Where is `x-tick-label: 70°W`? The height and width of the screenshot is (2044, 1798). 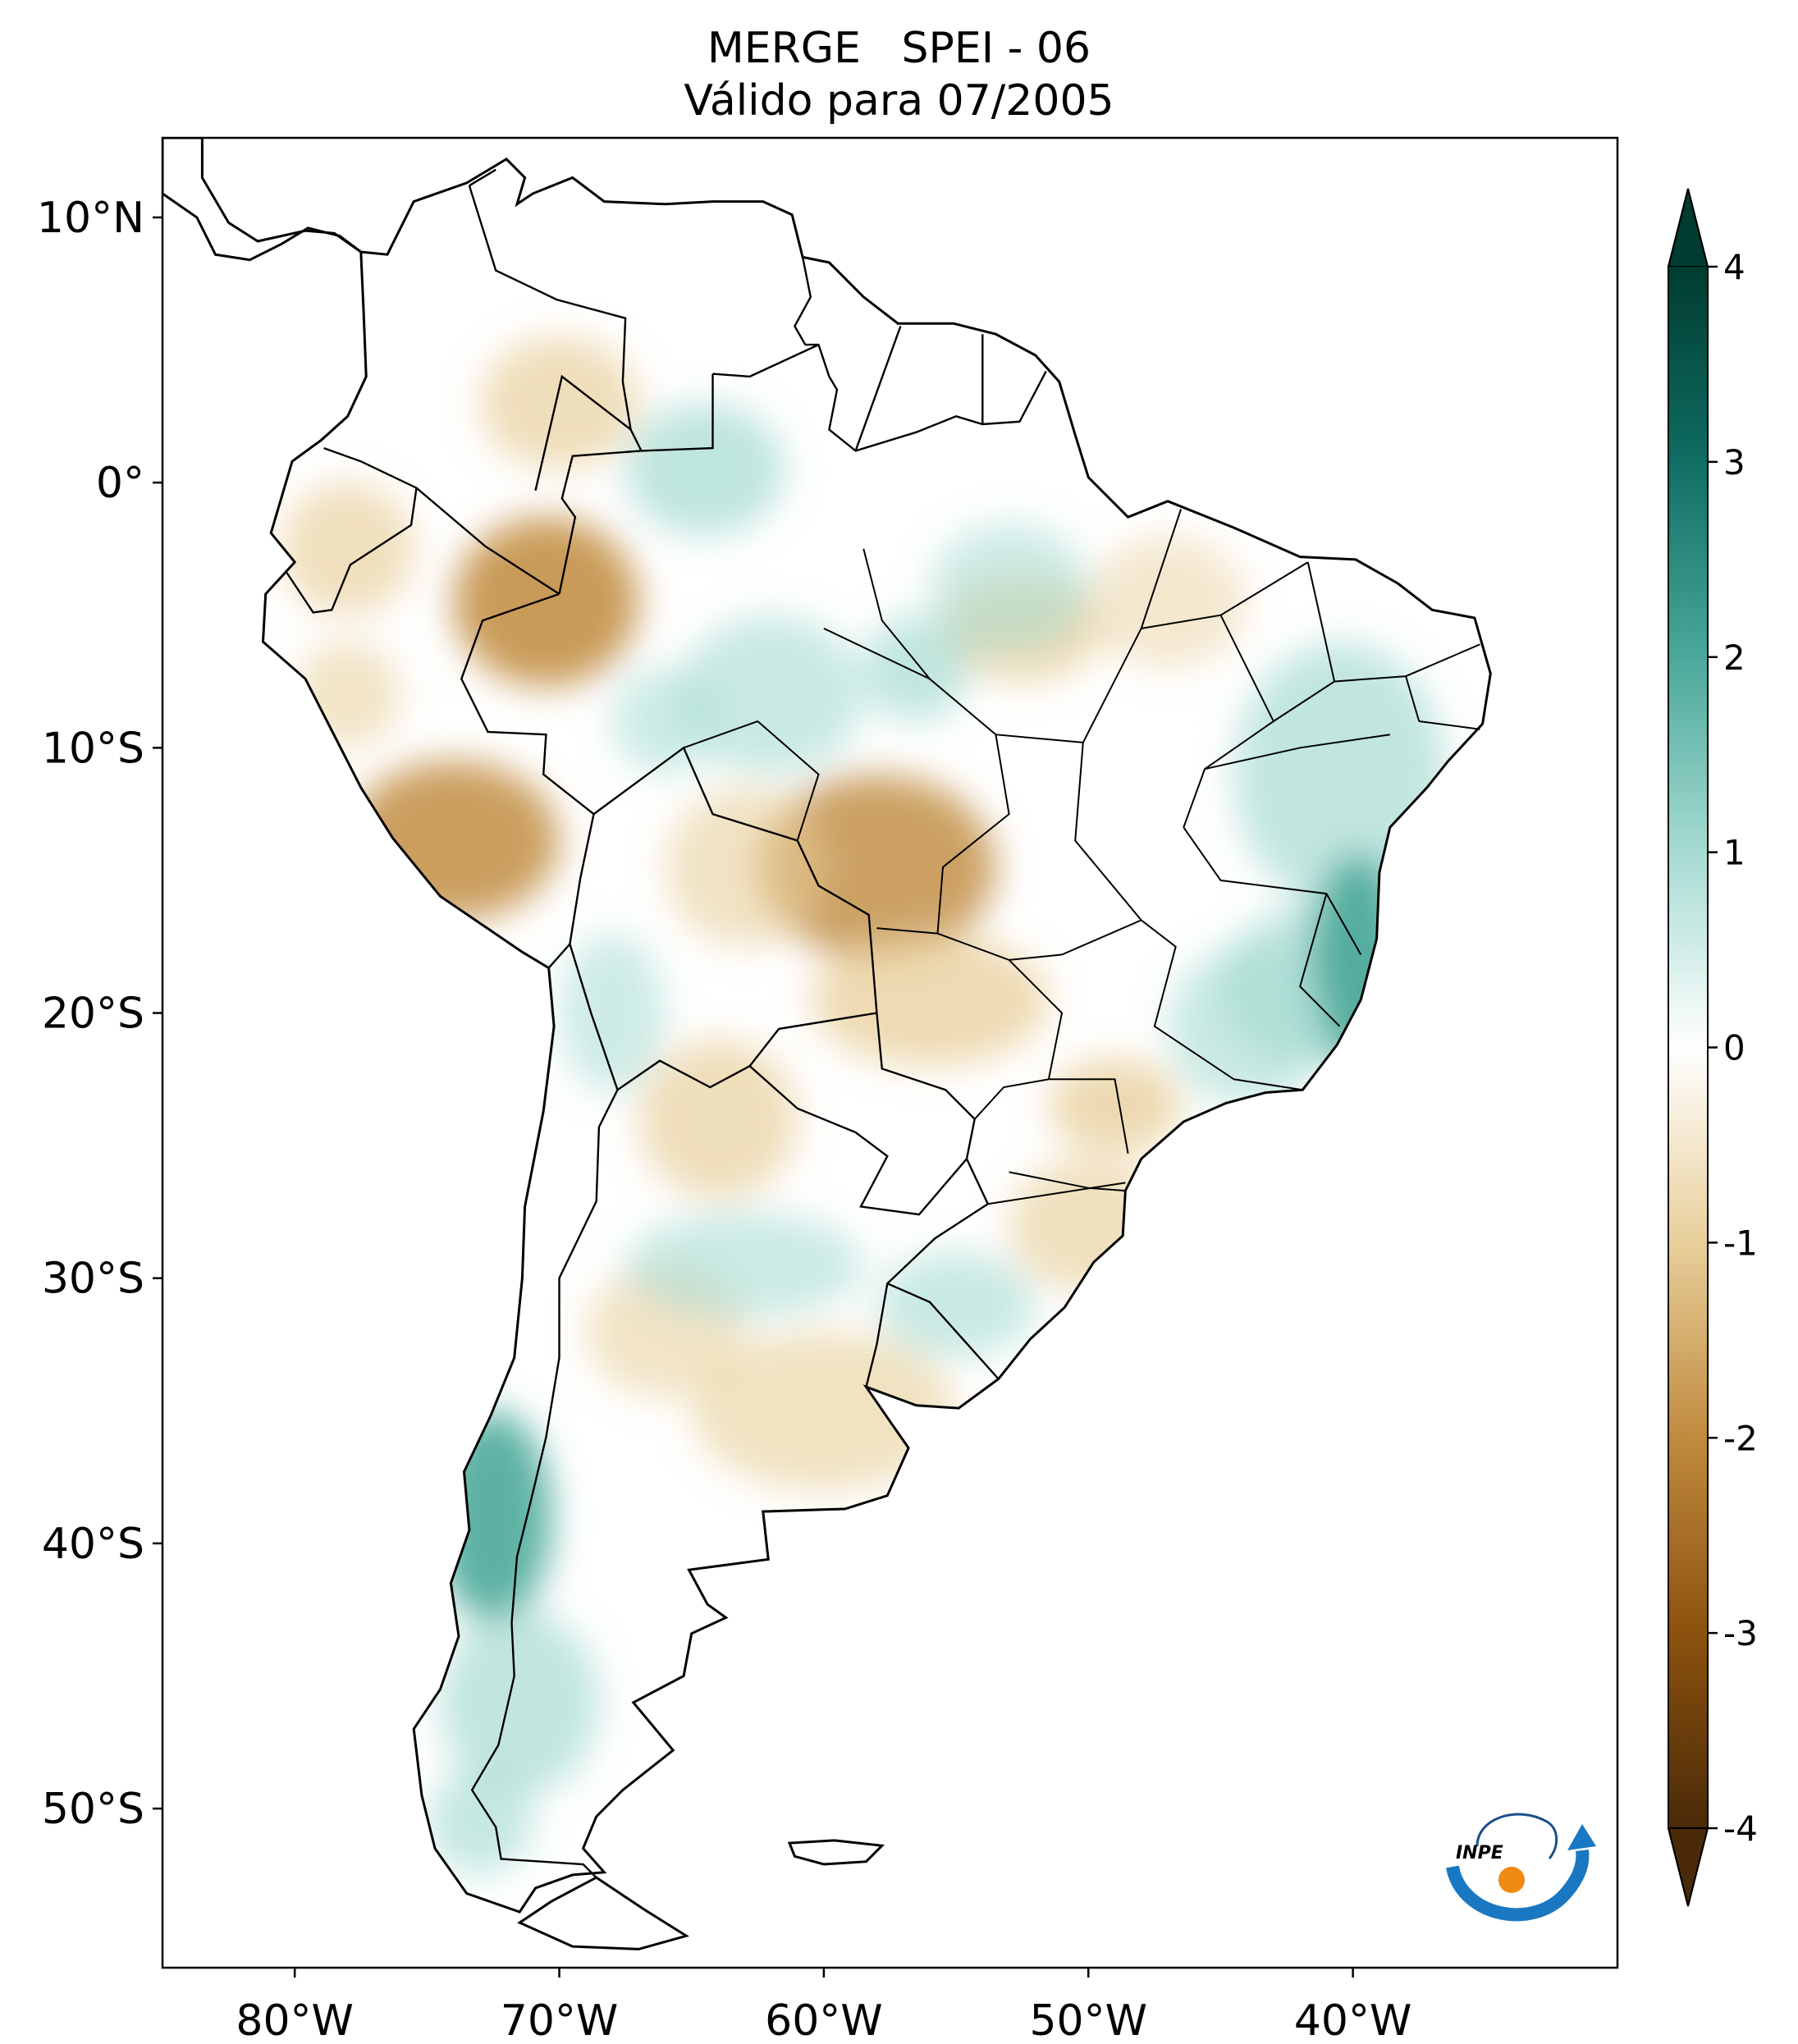 x-tick-label: 70°W is located at coordinates (560, 2020).